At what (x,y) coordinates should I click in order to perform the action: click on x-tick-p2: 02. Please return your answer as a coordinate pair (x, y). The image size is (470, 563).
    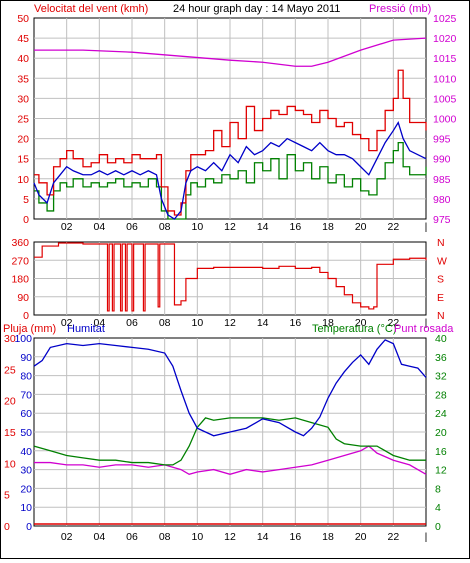
    Looking at the image, I should click on (67, 537).